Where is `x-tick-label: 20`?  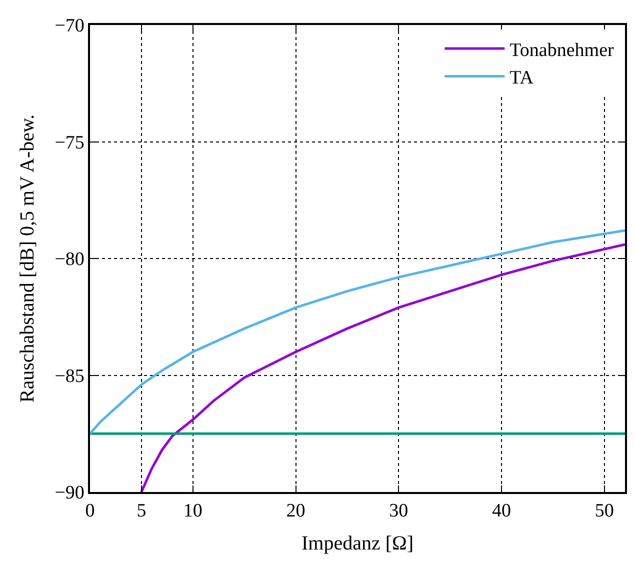
x-tick-label: 20 is located at coordinates (296, 511).